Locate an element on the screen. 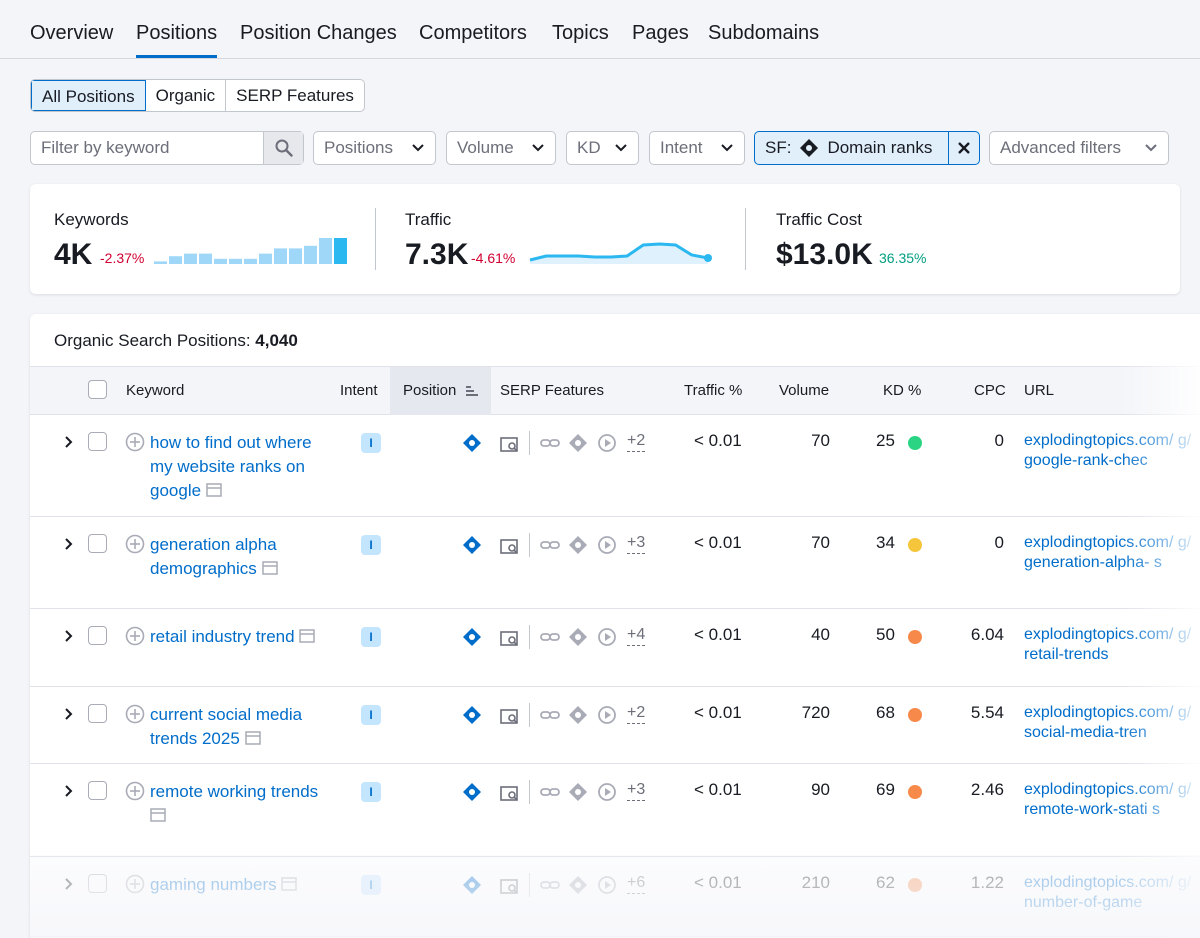 This screenshot has width=1200, height=938. header-volume: Volume is located at coordinates (804, 390).